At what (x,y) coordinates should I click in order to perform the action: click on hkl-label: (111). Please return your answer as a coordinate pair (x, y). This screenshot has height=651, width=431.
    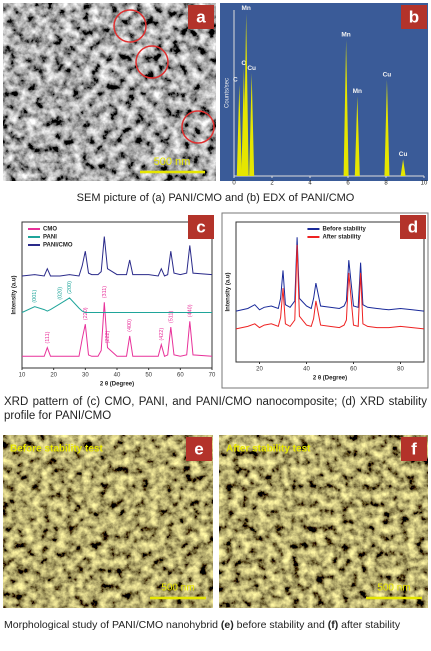
    Looking at the image, I should click on (48, 337).